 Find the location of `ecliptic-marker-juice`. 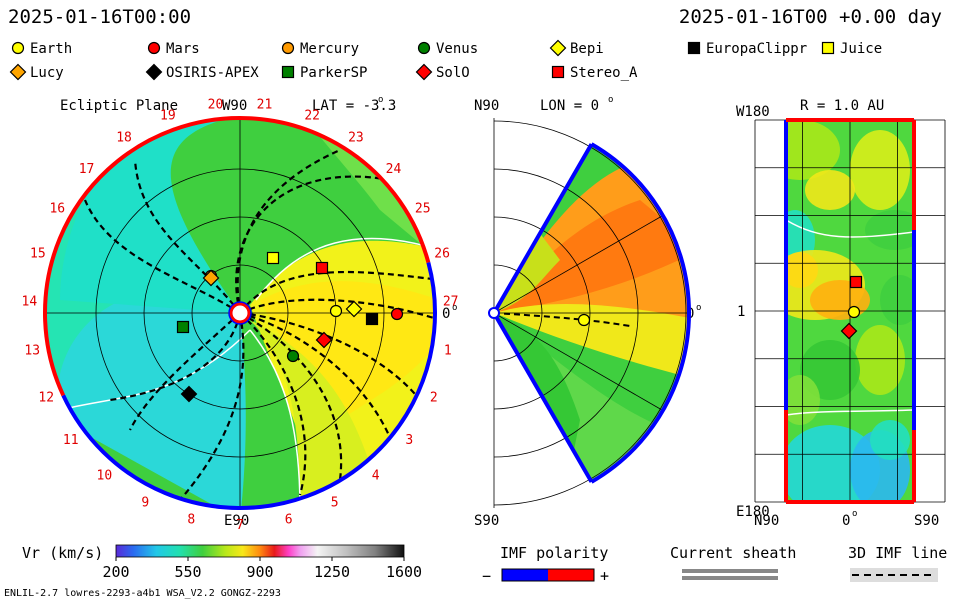

ecliptic-marker-juice is located at coordinates (273, 258).